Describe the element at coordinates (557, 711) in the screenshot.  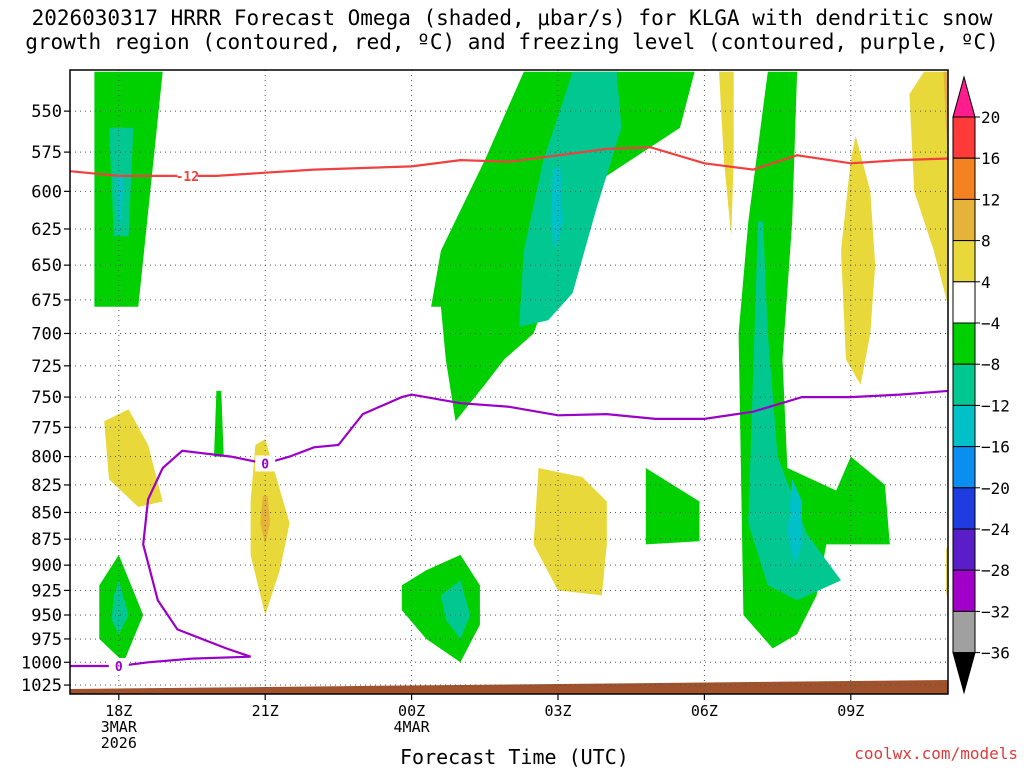
I see `x-tick-label-03Z: 03Z` at that location.